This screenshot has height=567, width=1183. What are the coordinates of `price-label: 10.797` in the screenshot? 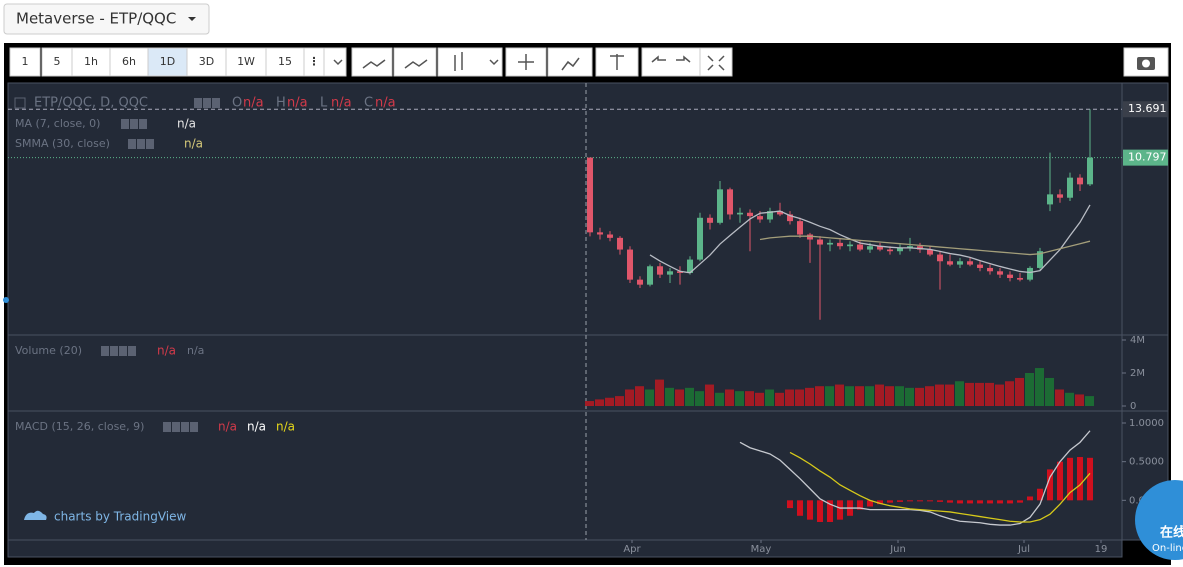 It's located at (1147, 157).